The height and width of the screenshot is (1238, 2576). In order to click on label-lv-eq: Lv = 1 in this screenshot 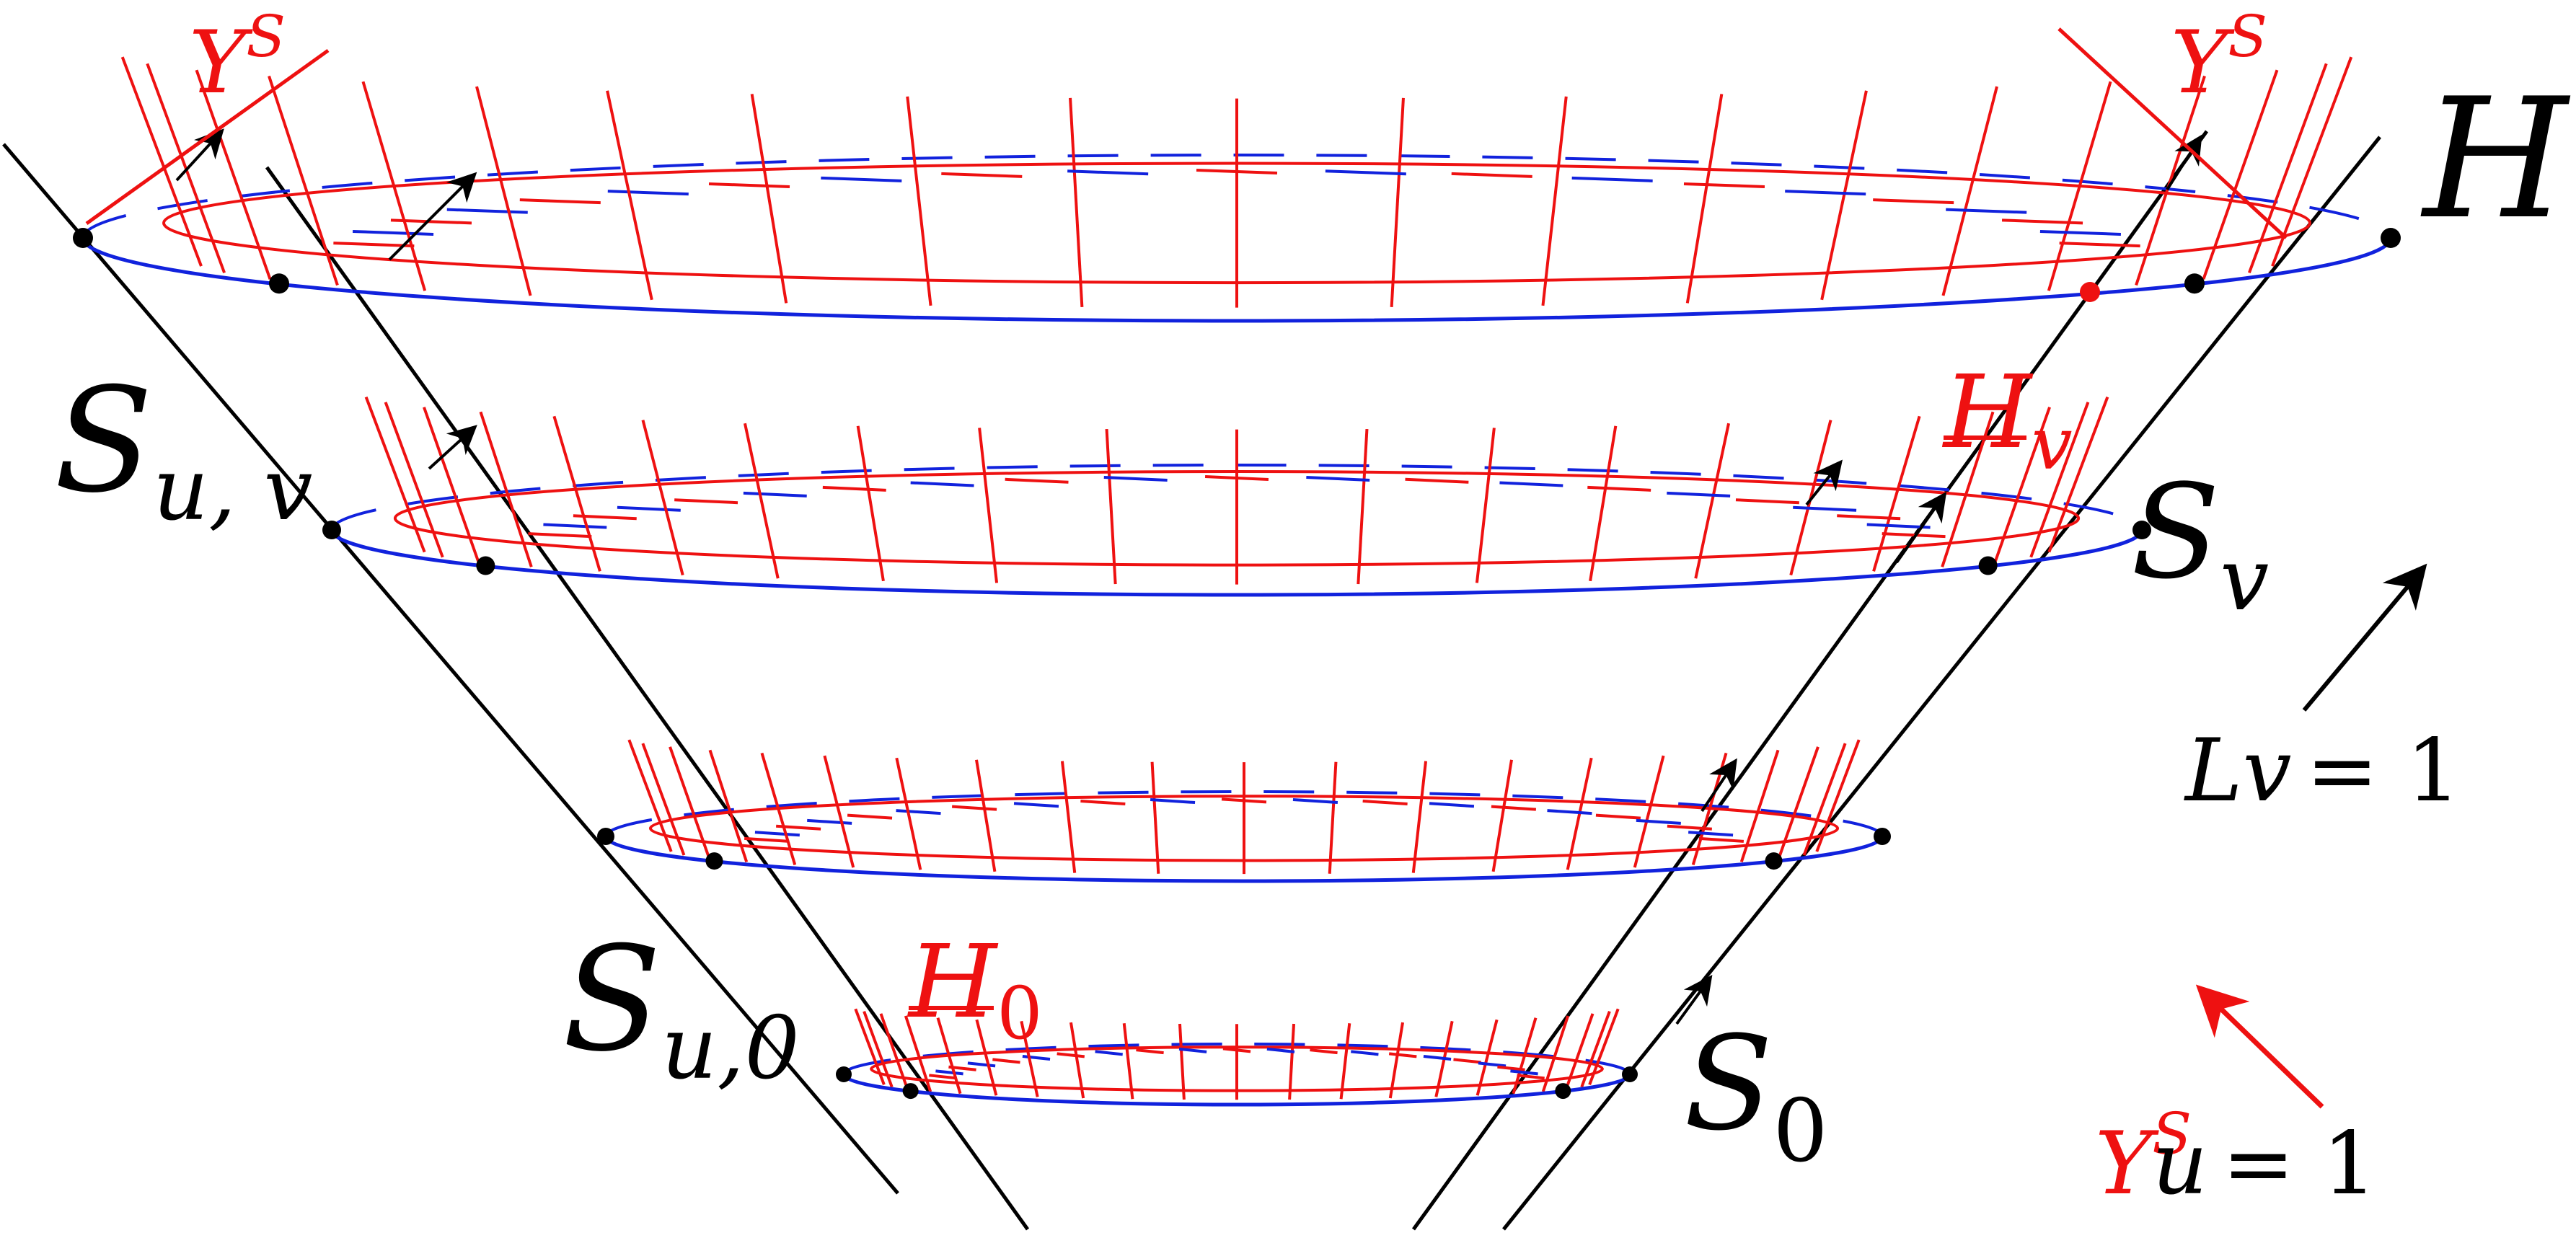, I will do `click(2322, 771)`.